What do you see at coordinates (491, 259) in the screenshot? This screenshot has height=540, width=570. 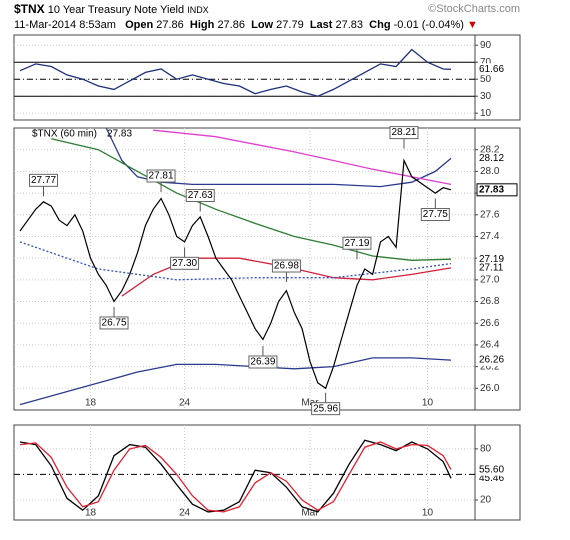 I see `last-value-label: 27.19` at bounding box center [491, 259].